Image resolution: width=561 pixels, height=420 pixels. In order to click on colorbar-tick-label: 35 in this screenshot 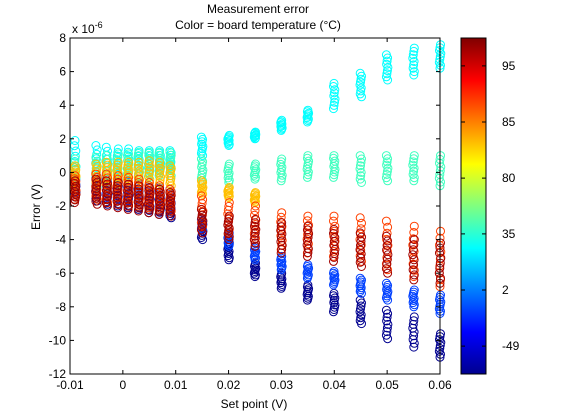, I will do `click(509, 234)`.